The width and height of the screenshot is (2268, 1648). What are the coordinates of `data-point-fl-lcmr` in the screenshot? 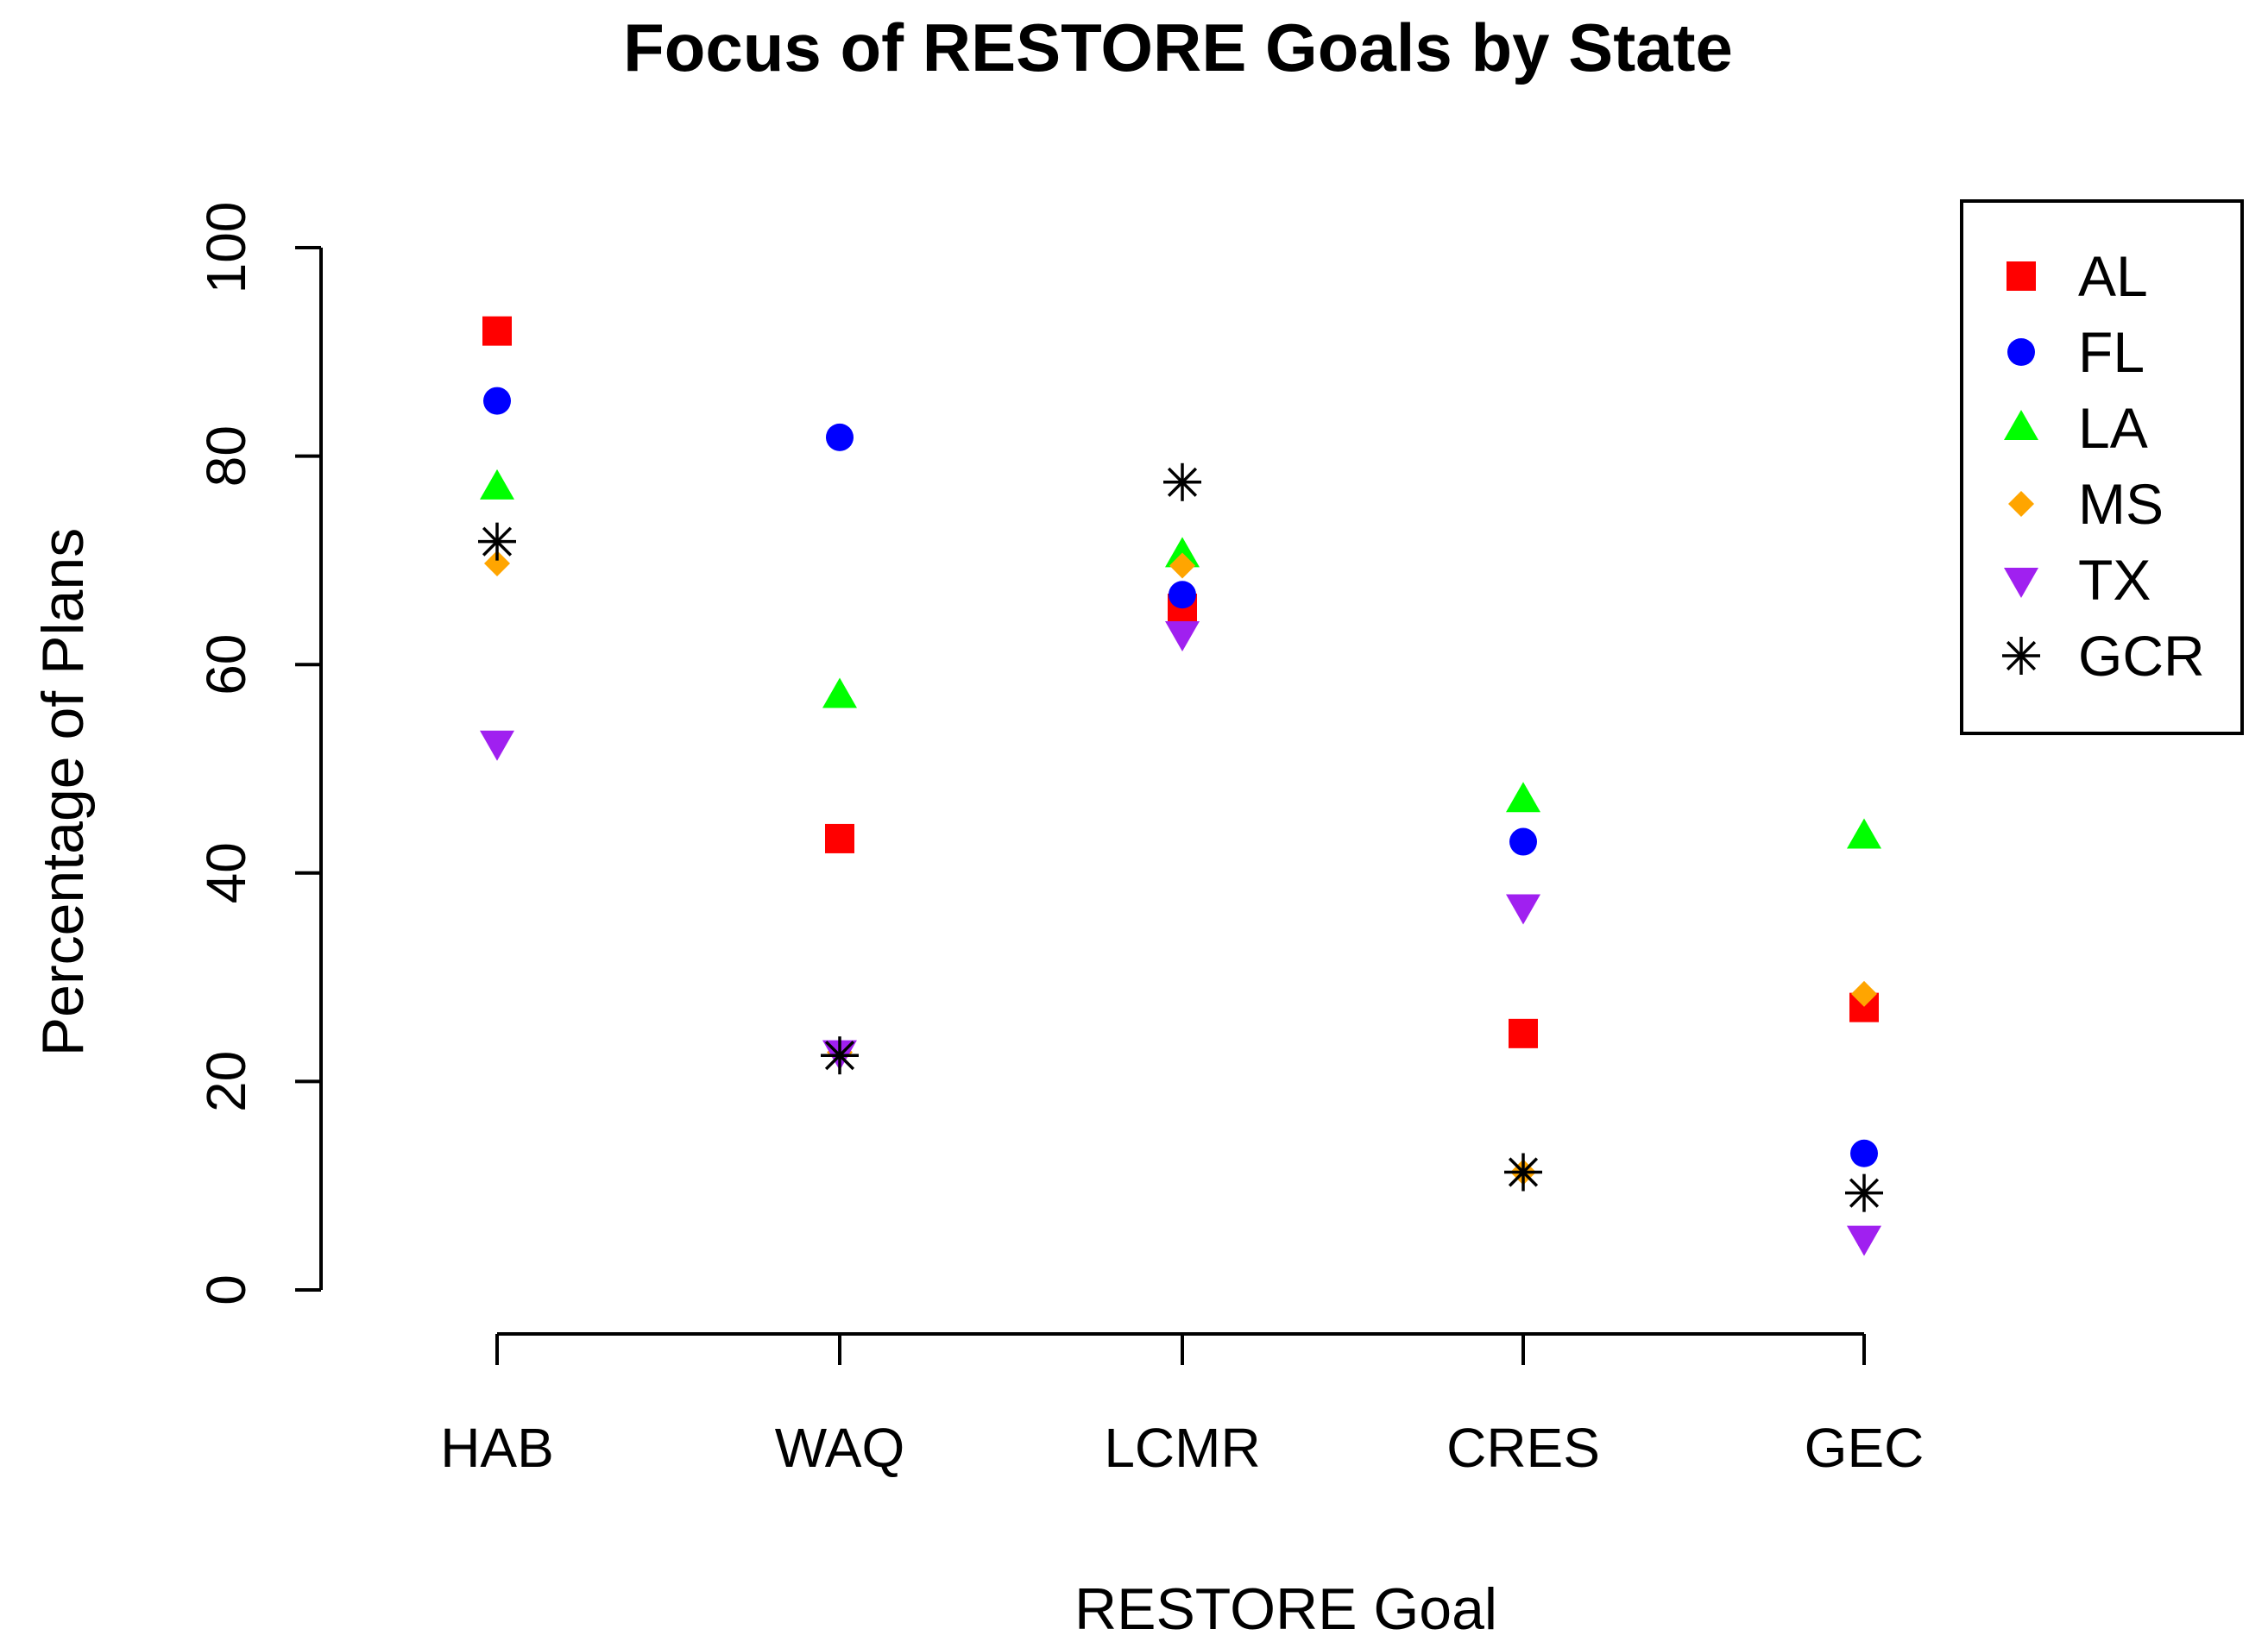 It's located at (1182, 595).